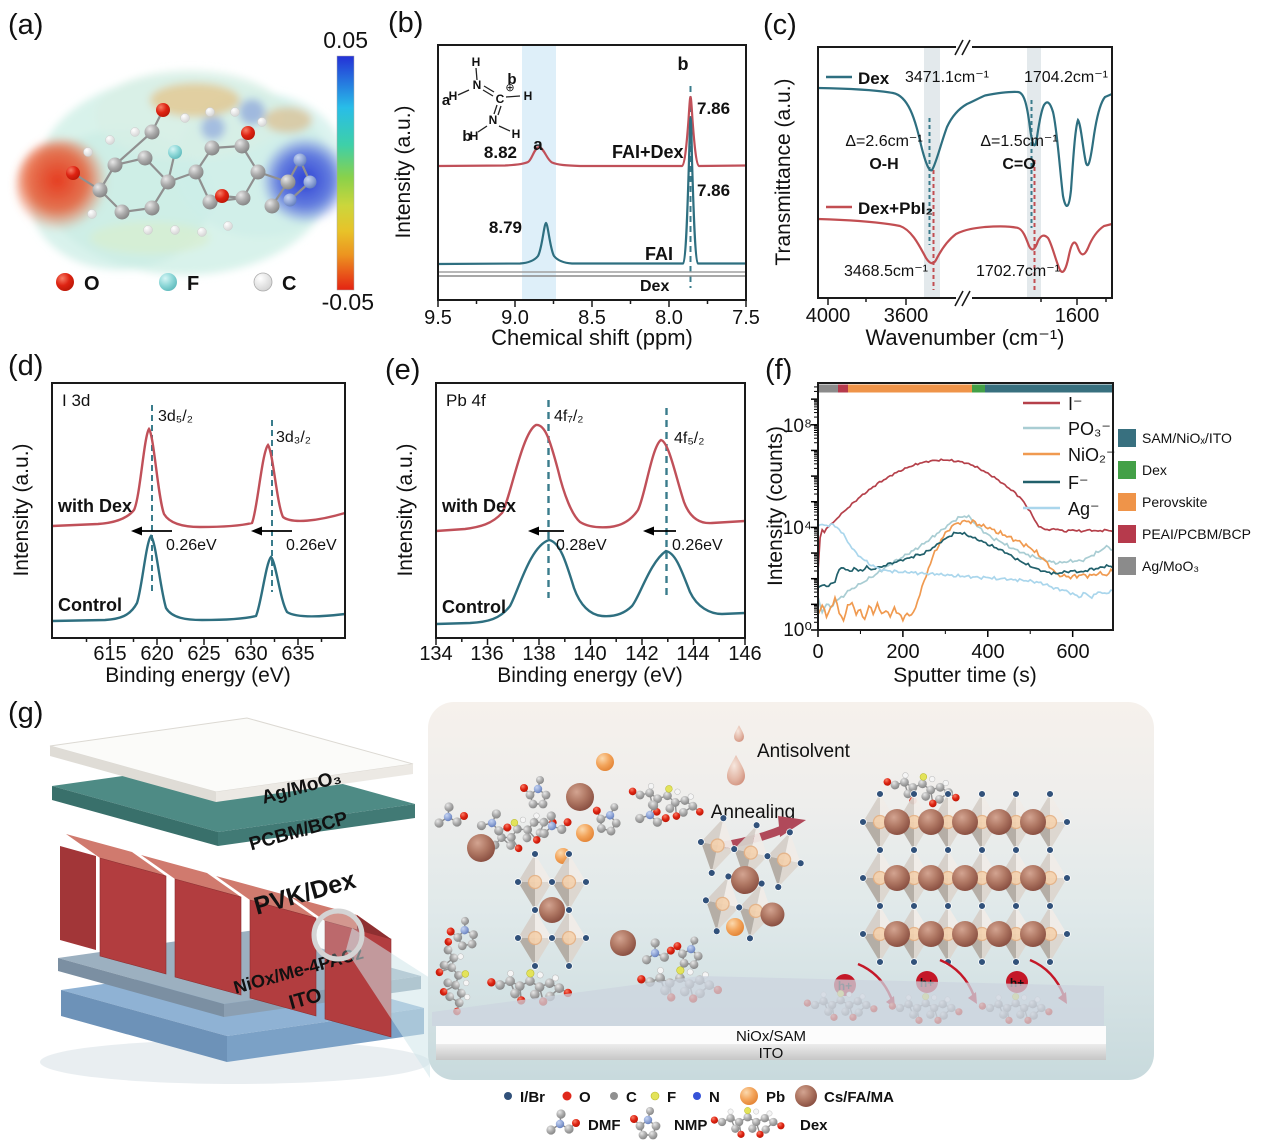 The image size is (1266, 1147). I want to click on carbon-atoms, so click(194, 172).